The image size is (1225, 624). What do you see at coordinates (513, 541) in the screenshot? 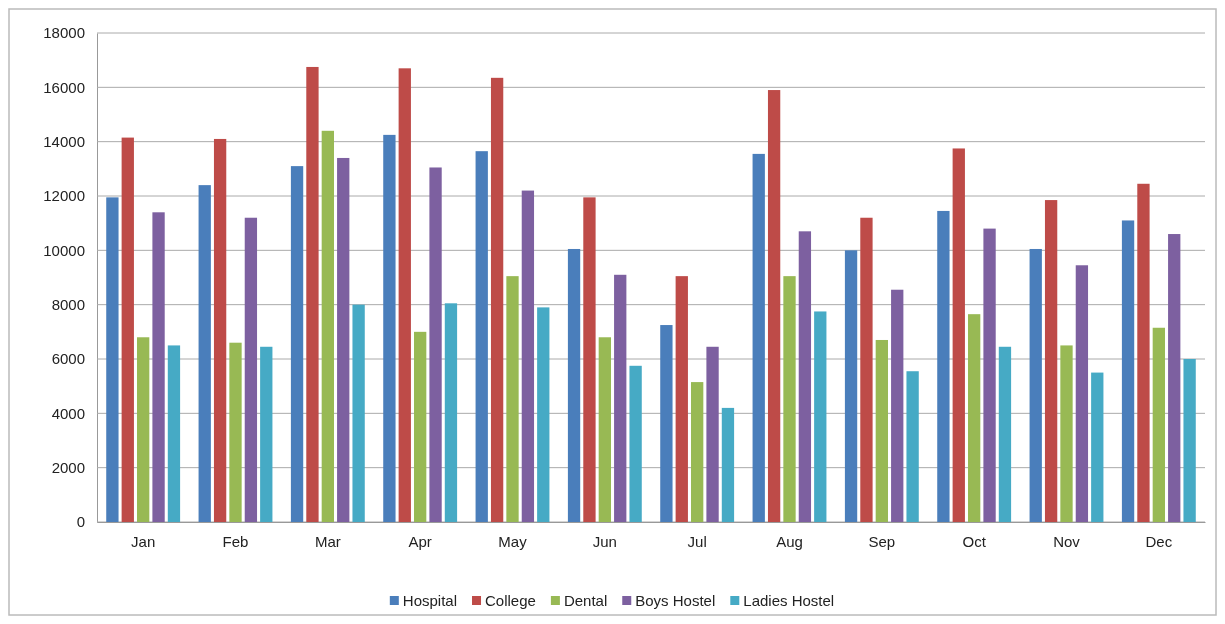
I see `x-tick-label: May` at bounding box center [513, 541].